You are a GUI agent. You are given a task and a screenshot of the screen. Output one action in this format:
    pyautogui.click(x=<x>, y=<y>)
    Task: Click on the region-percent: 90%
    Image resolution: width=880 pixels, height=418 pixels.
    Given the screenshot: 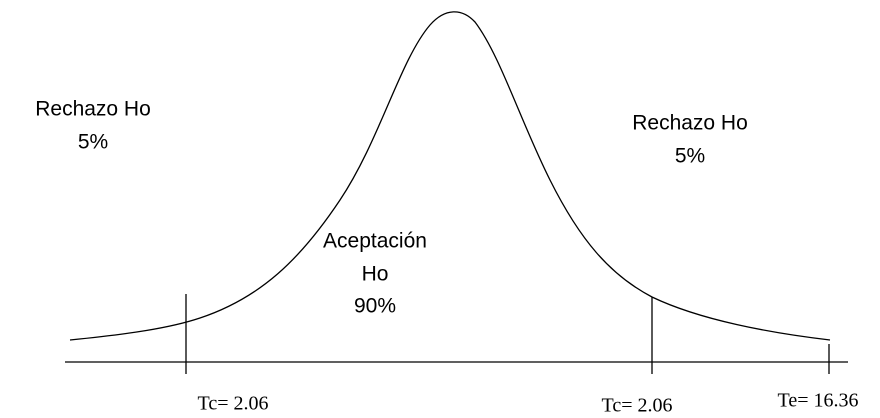 What is the action you would take?
    pyautogui.click(x=375, y=306)
    